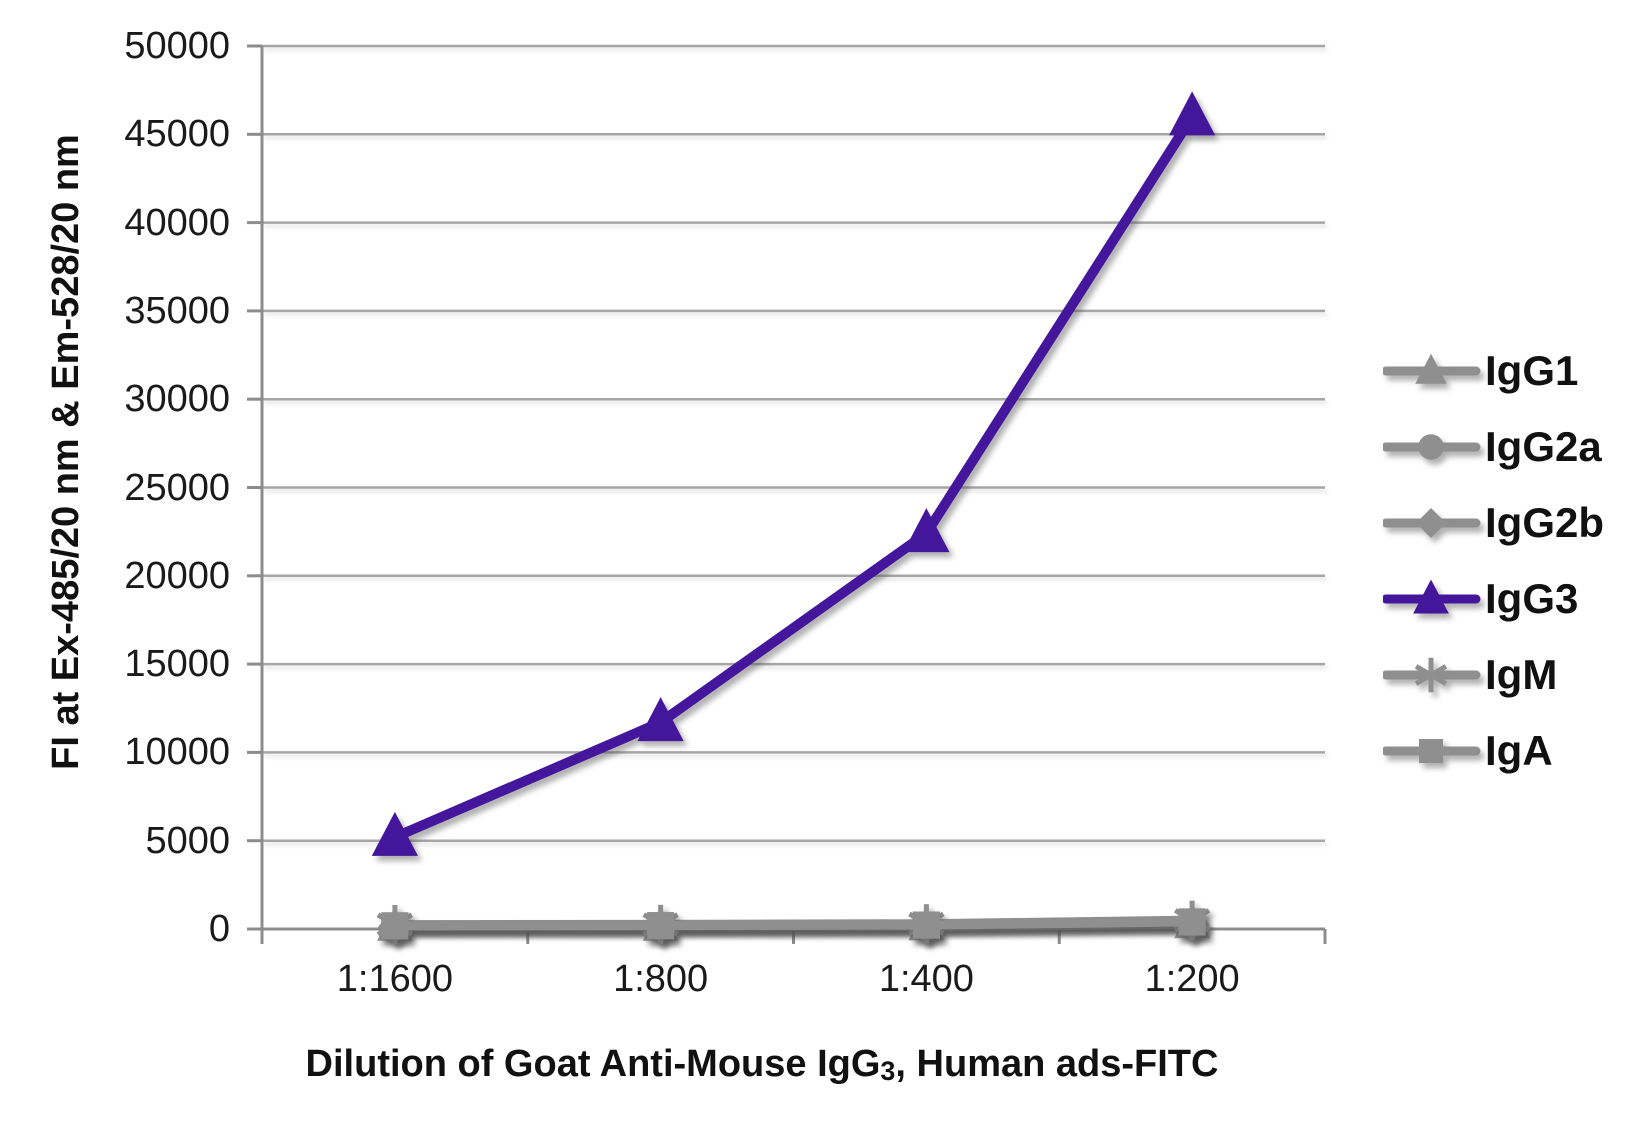 Image resolution: width=1637 pixels, height=1122 pixels. I want to click on x-tick-label: 1:200, so click(1192, 979).